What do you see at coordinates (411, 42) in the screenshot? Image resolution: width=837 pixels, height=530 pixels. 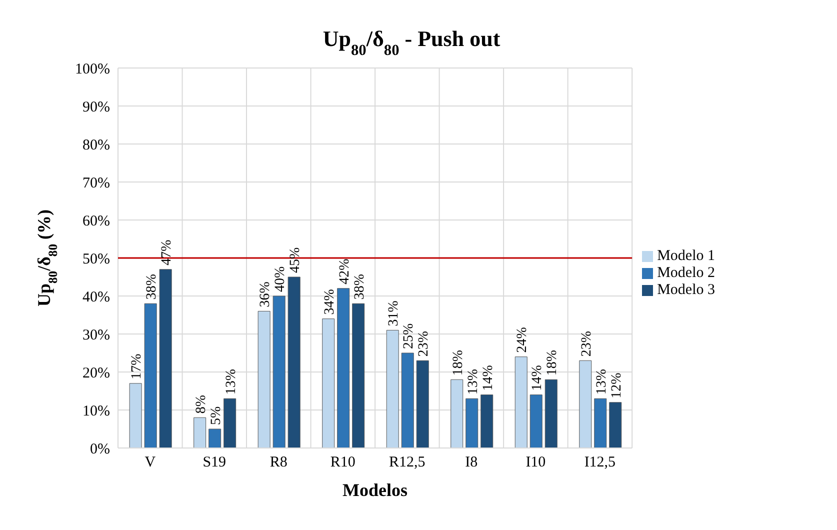 I see `chart-title: Up$_{80}$/δ$_{80}$ - Push out` at bounding box center [411, 42].